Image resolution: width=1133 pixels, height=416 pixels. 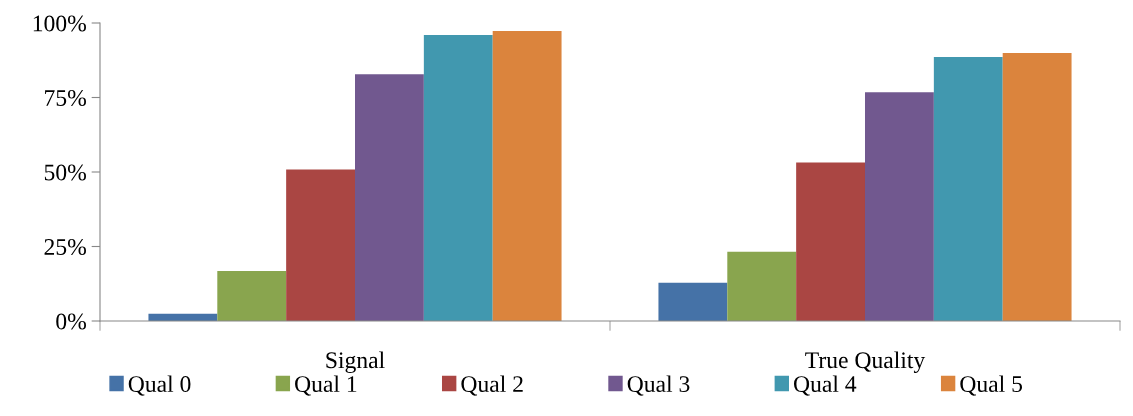 I want to click on y-tick-label: 25%, so click(x=65, y=246).